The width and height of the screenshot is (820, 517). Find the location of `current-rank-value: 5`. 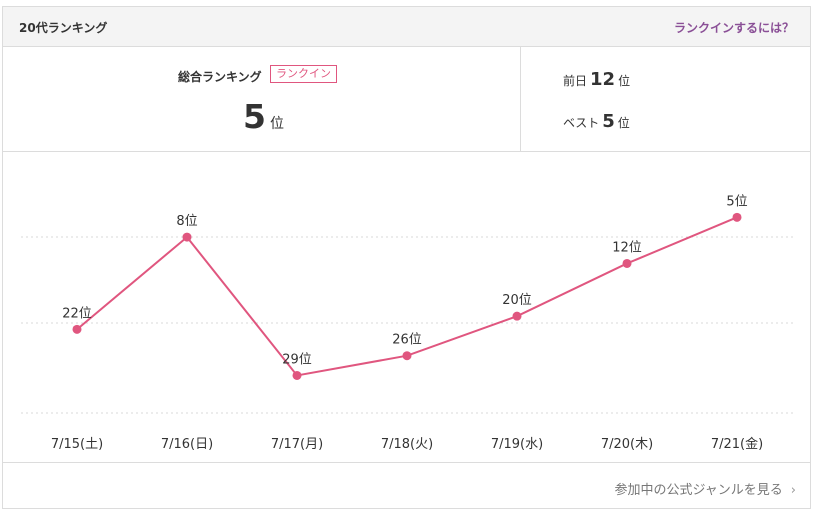

current-rank-value: 5 is located at coordinates (254, 116).